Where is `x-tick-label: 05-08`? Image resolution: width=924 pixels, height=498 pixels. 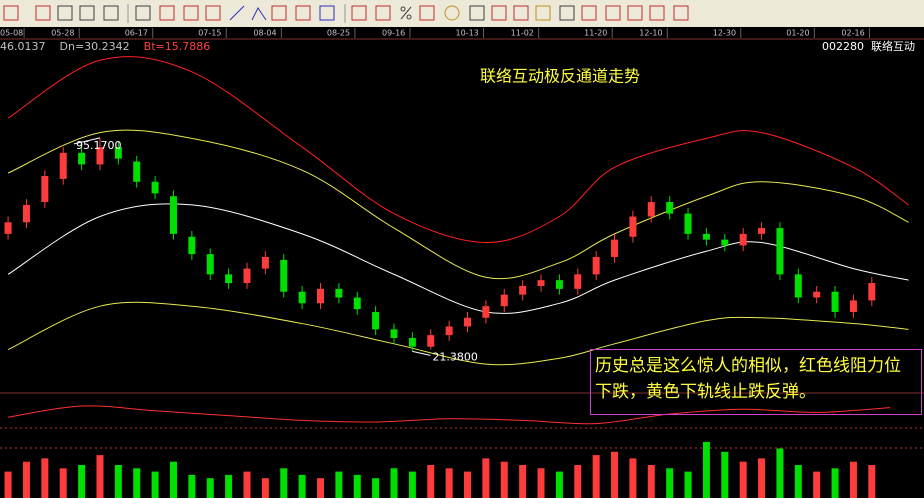 x-tick-label: 05-08 is located at coordinates (11, 33).